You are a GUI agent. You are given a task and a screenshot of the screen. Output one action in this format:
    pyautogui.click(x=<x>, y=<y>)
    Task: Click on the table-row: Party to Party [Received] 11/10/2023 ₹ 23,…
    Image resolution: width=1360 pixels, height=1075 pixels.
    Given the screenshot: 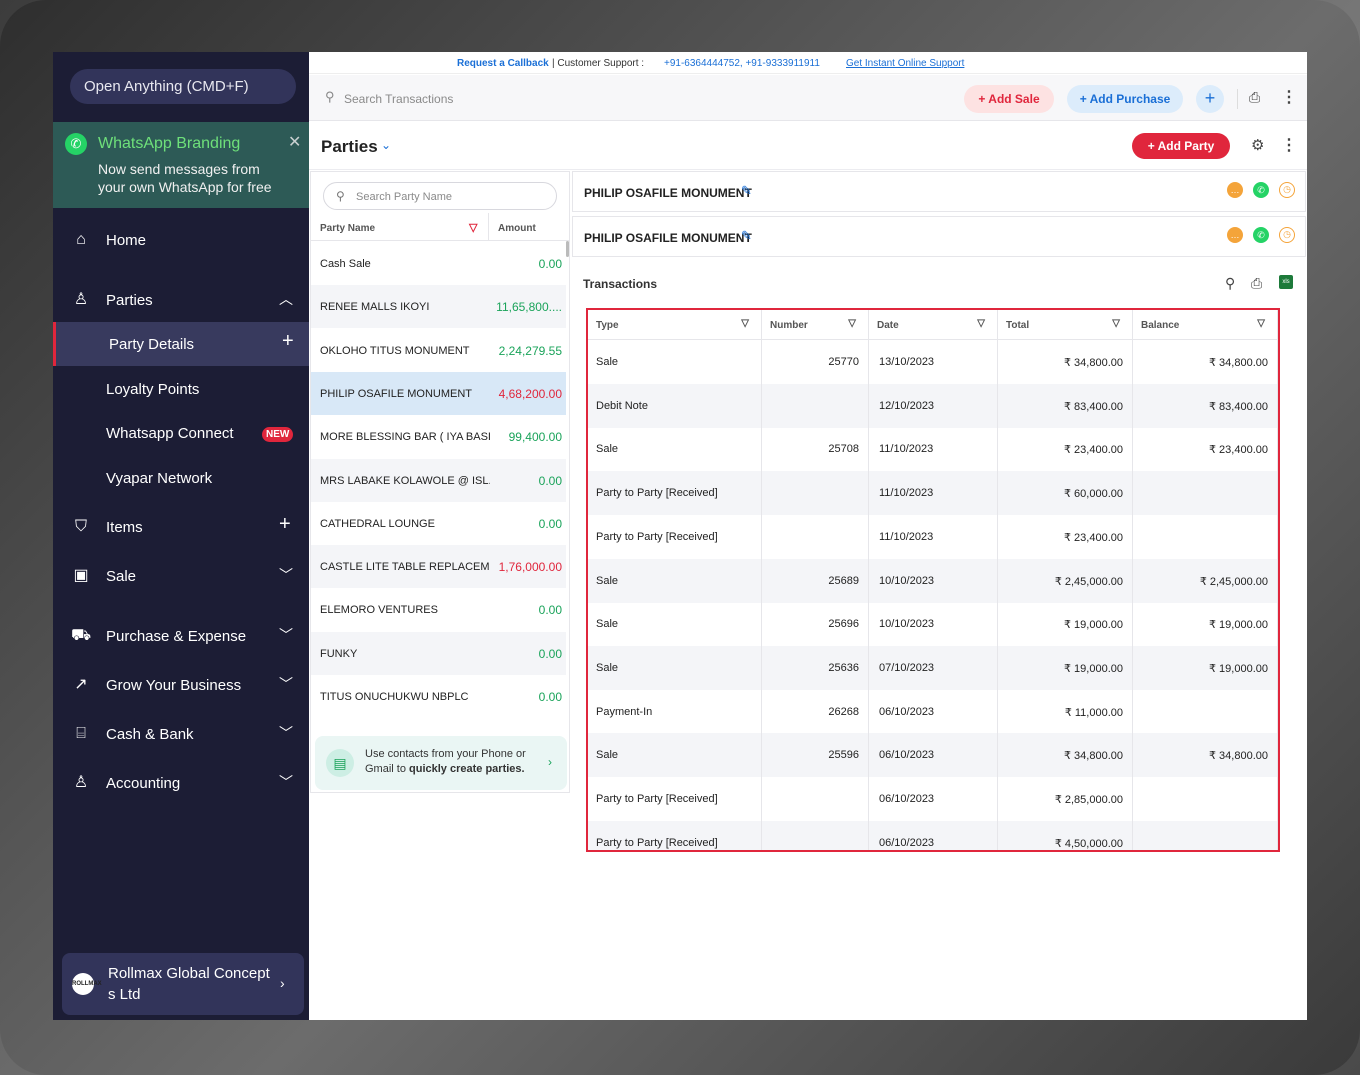 What is the action you would take?
    pyautogui.click(x=933, y=536)
    